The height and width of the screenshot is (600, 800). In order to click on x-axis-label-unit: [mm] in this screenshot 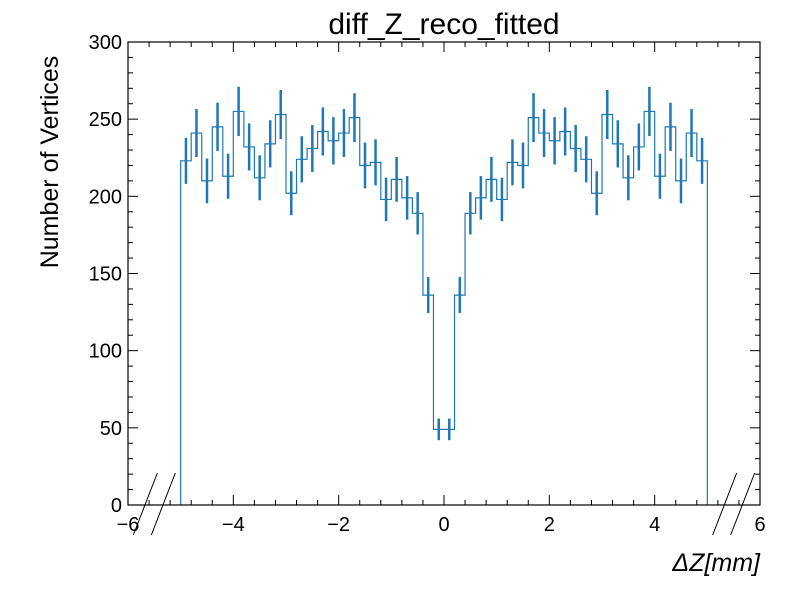, I will do `click(732, 563)`.